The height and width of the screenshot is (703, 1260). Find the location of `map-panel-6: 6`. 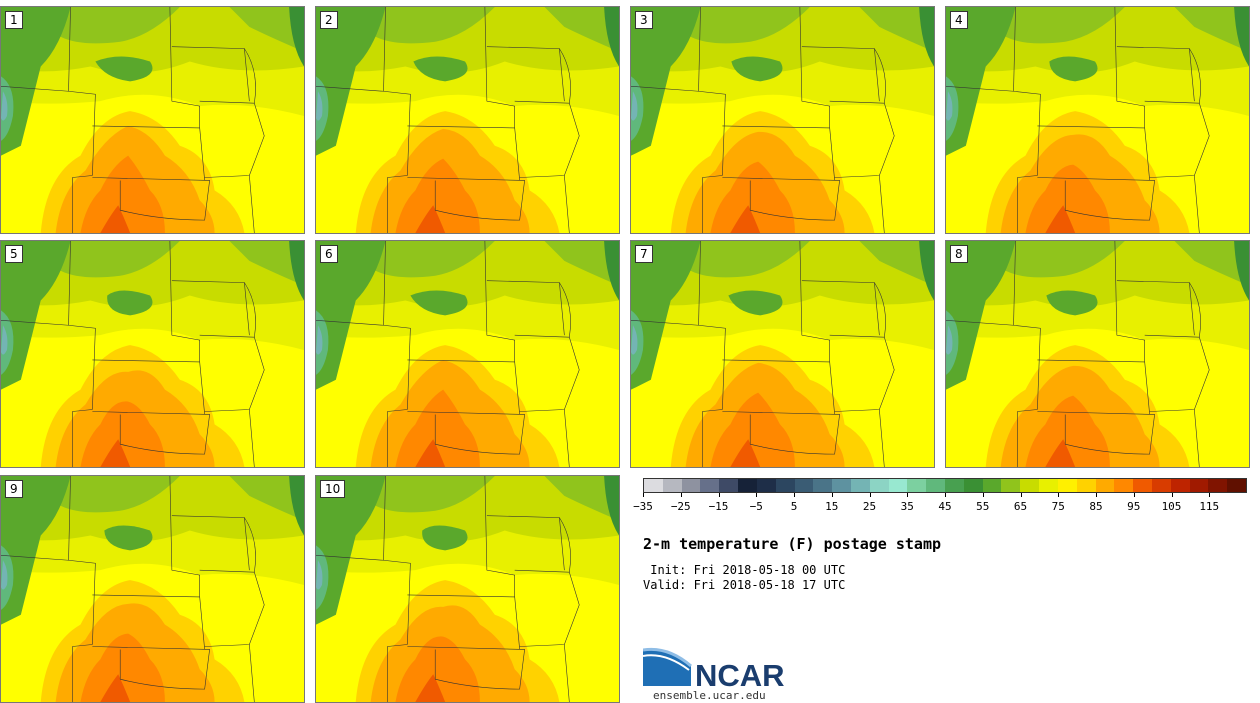

map-panel-6: 6 is located at coordinates (467, 354).